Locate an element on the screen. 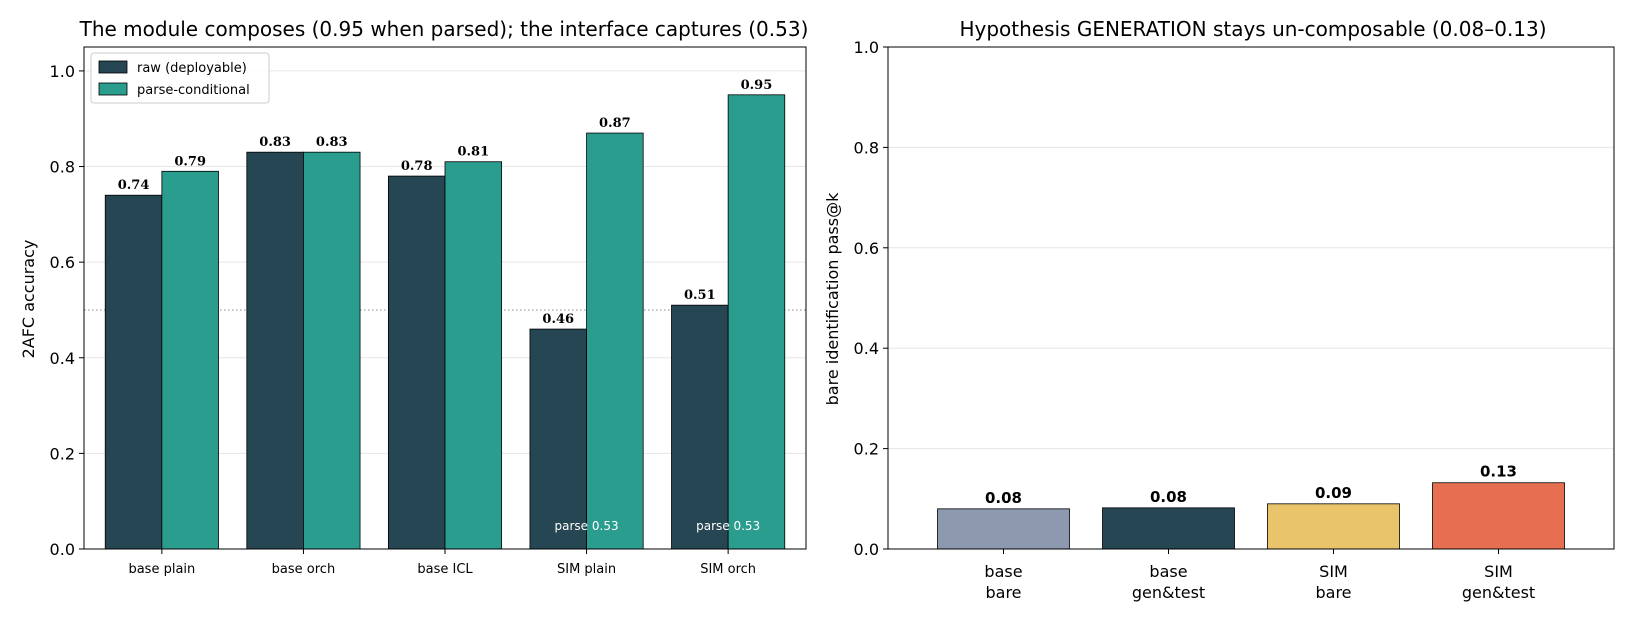  left-bar-value-label: 0.81 is located at coordinates (473, 152).